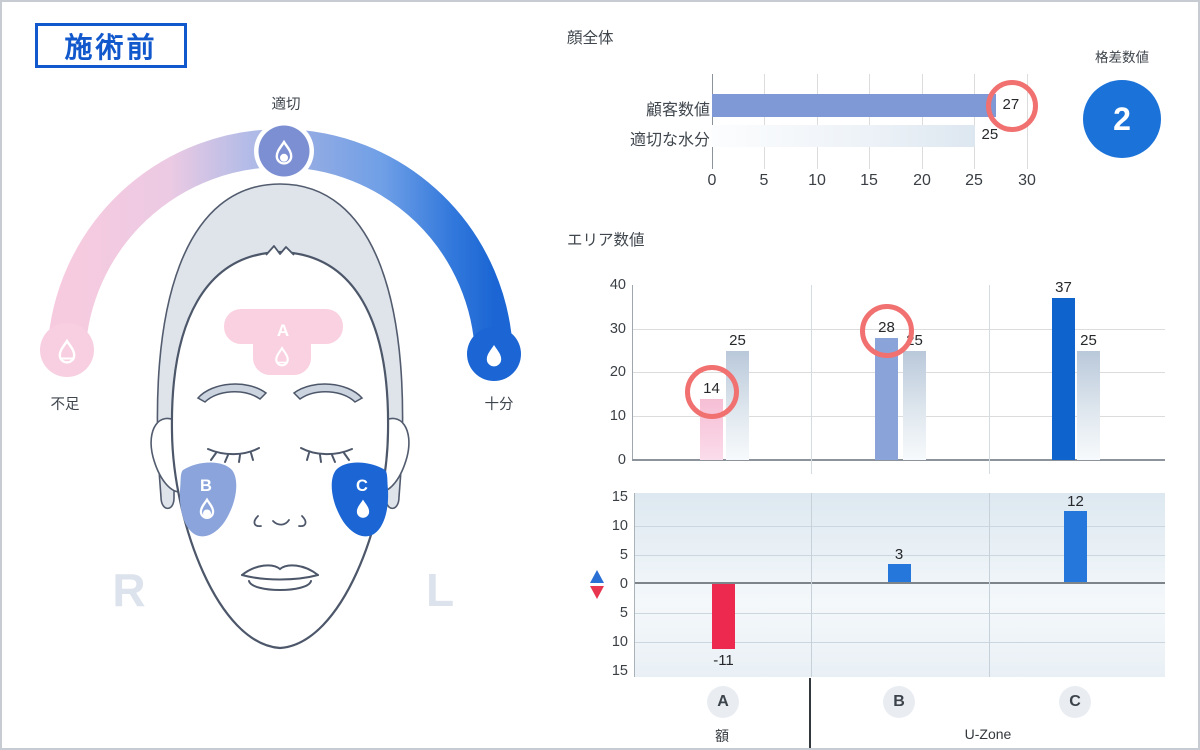  I want to click on diff-bar-b, so click(899, 573).